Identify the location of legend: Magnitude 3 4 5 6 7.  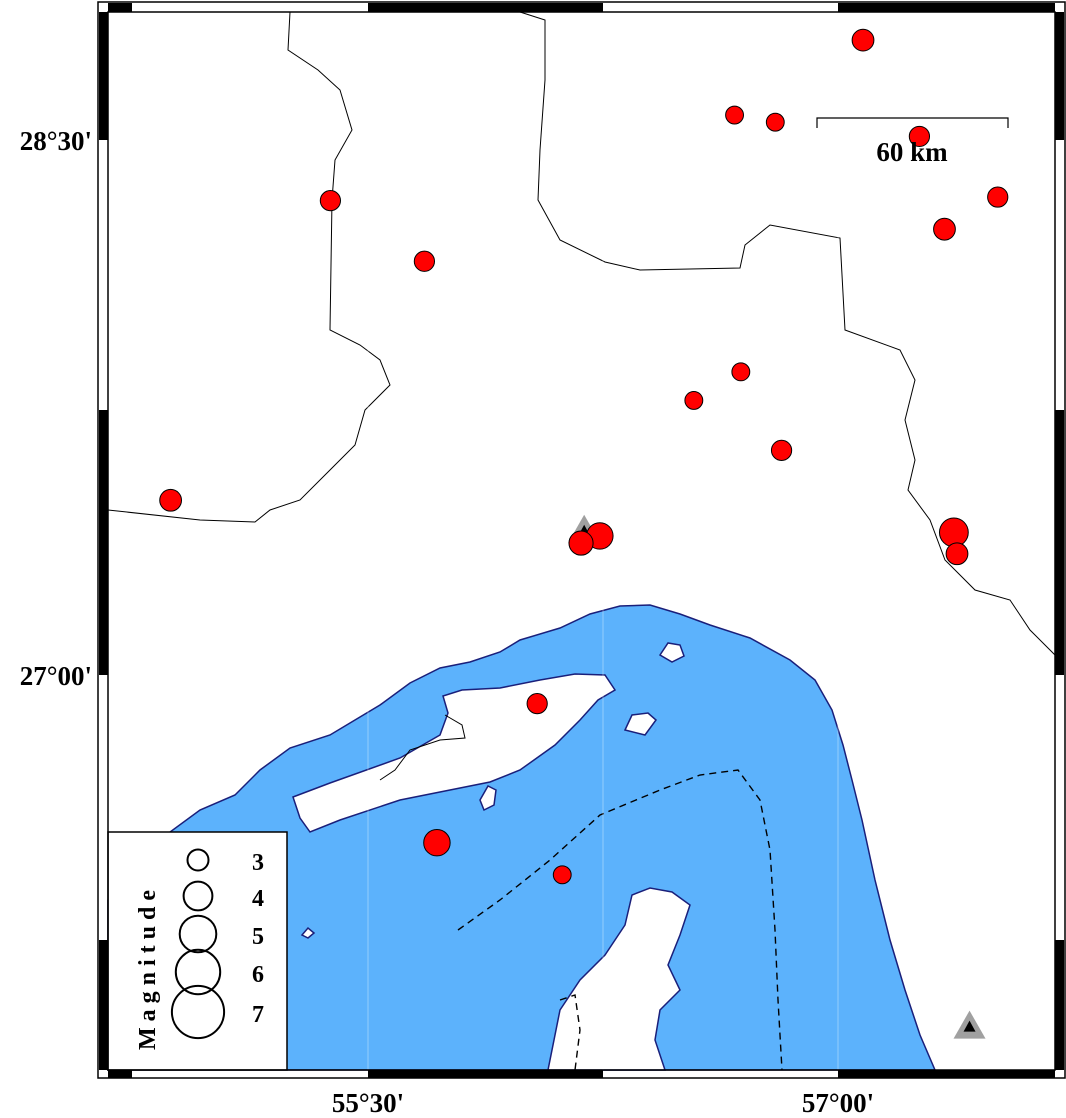
(197, 951).